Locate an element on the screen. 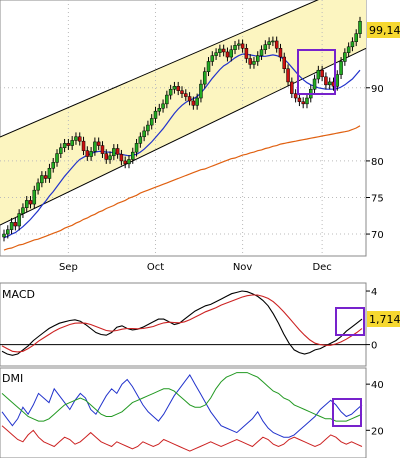 This screenshot has height=458, width=400. price-last-value-badge: 99,14 is located at coordinates (383, 30).